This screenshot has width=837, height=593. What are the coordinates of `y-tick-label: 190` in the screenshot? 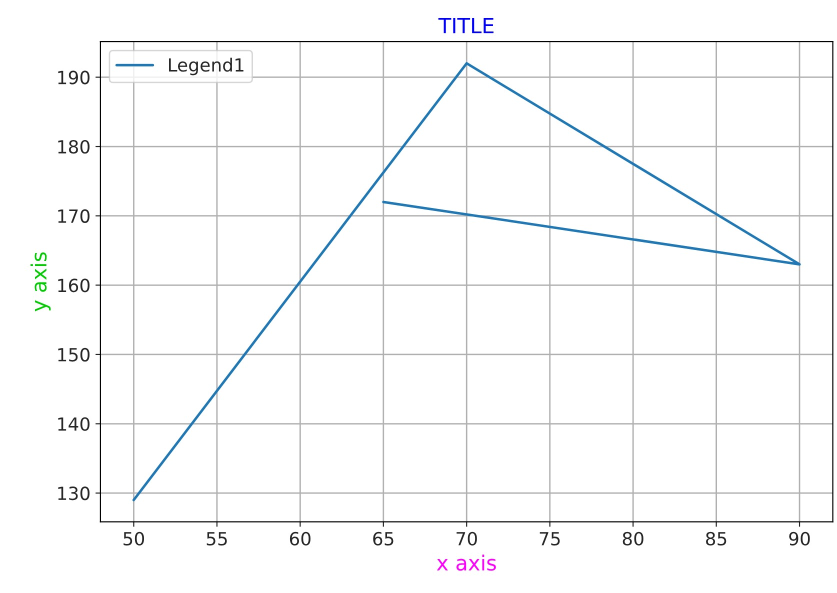 It's located at (74, 77).